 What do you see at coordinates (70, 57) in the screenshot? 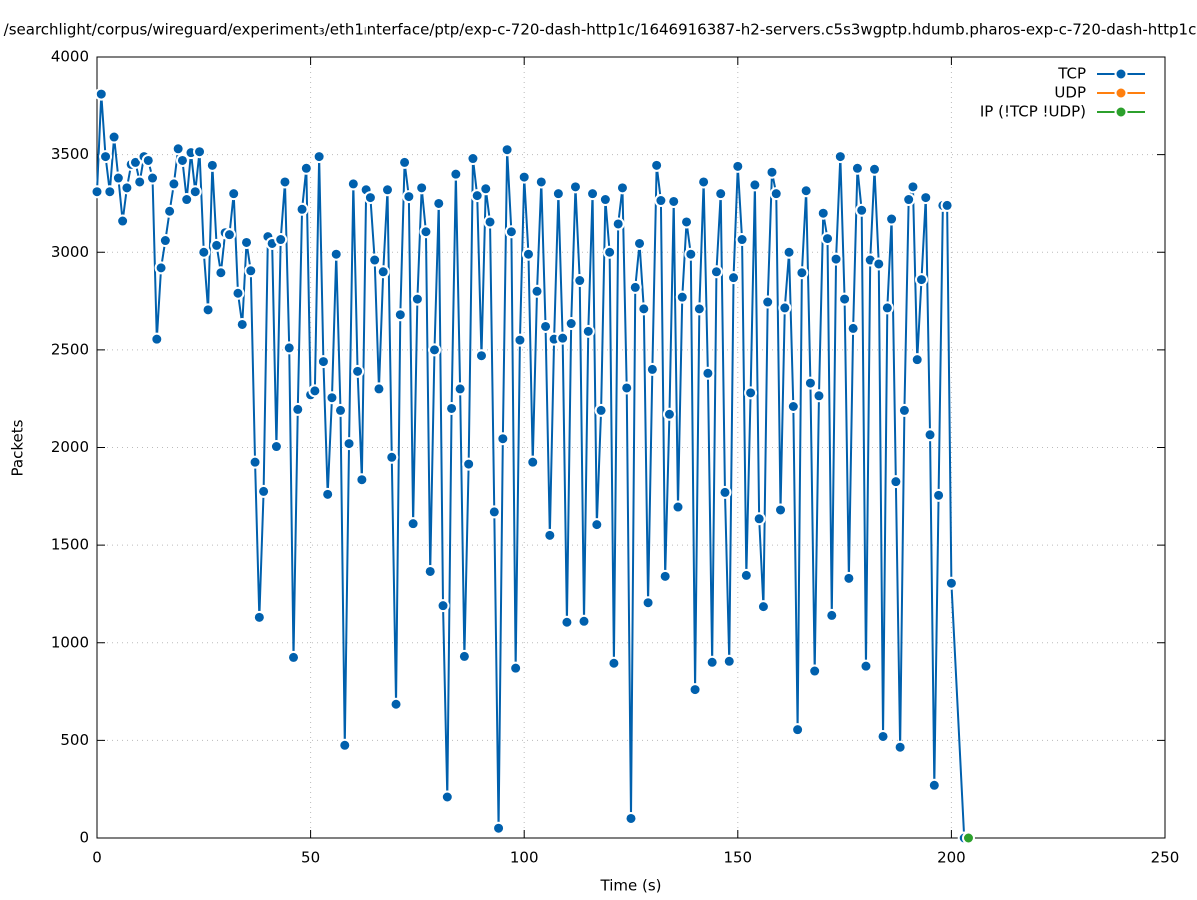
I see `y-tick-label: 4000` at bounding box center [70, 57].